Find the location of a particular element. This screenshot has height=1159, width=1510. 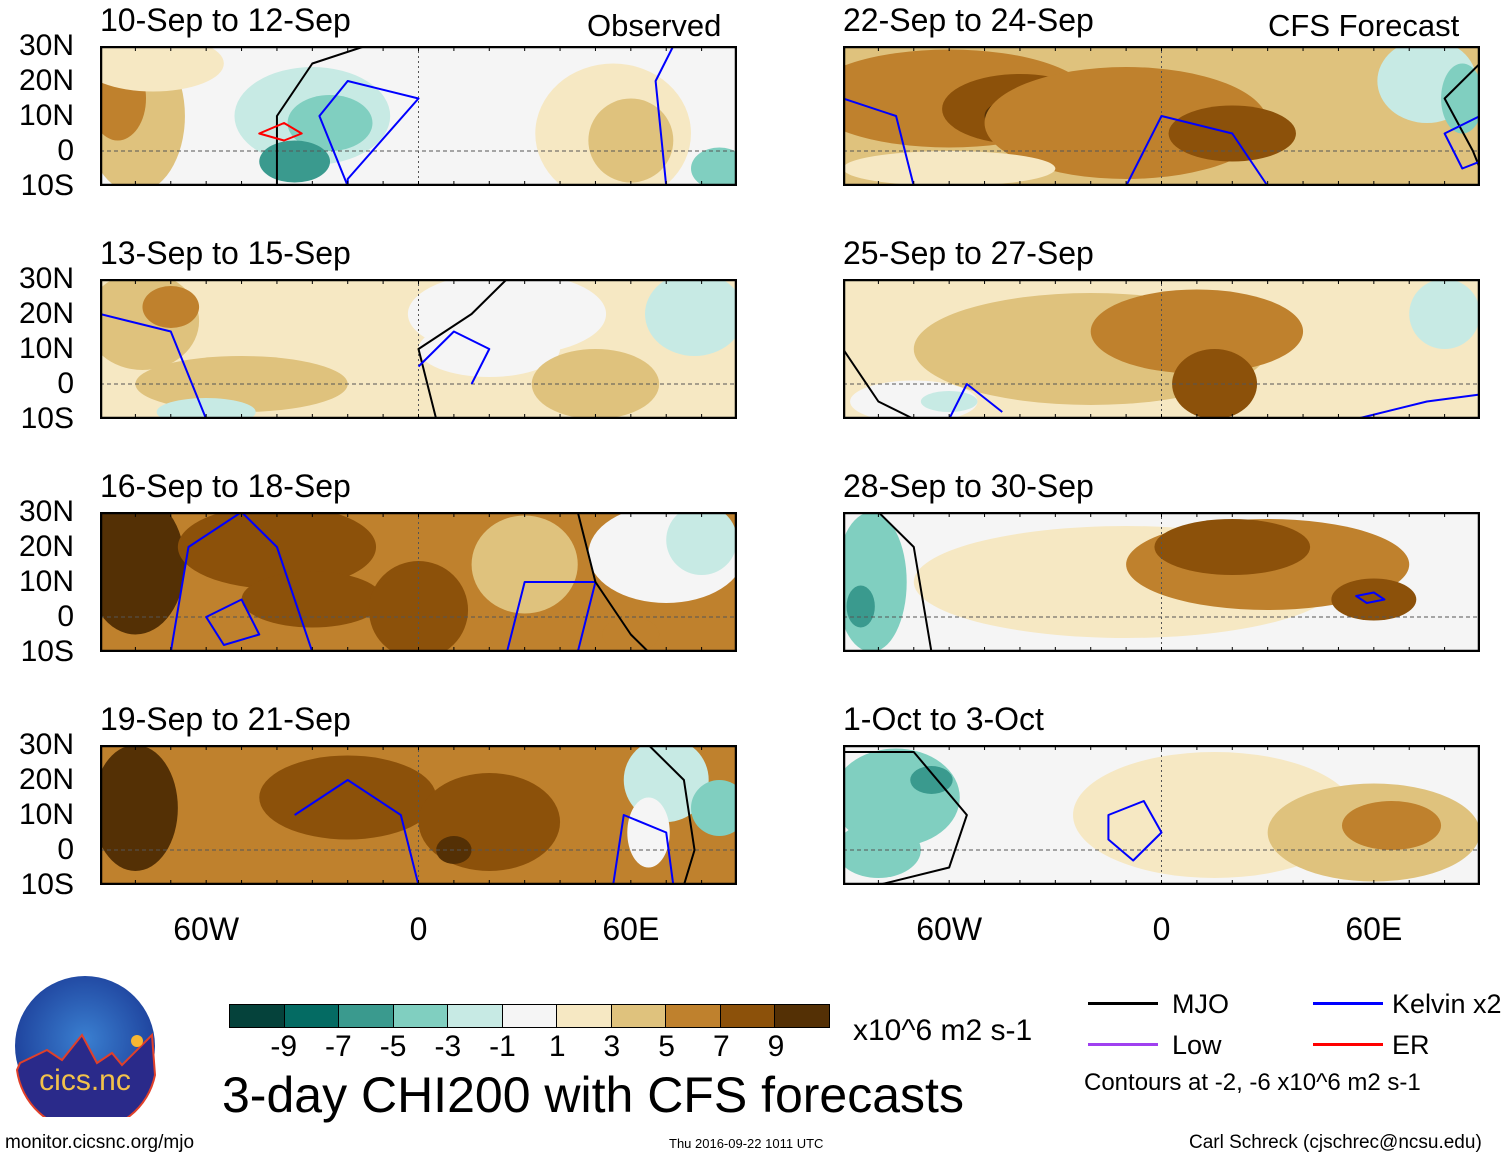

legend-kelvin-label: Kelvin x2 is located at coordinates (1447, 1004).